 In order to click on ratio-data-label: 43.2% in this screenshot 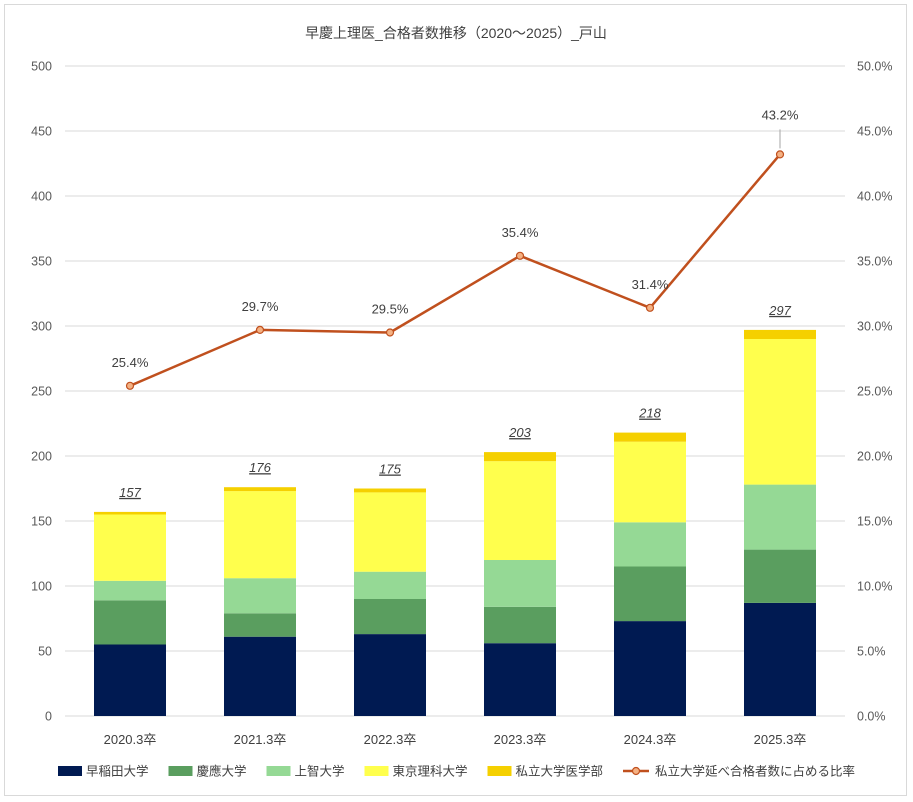, I will do `click(780, 114)`.